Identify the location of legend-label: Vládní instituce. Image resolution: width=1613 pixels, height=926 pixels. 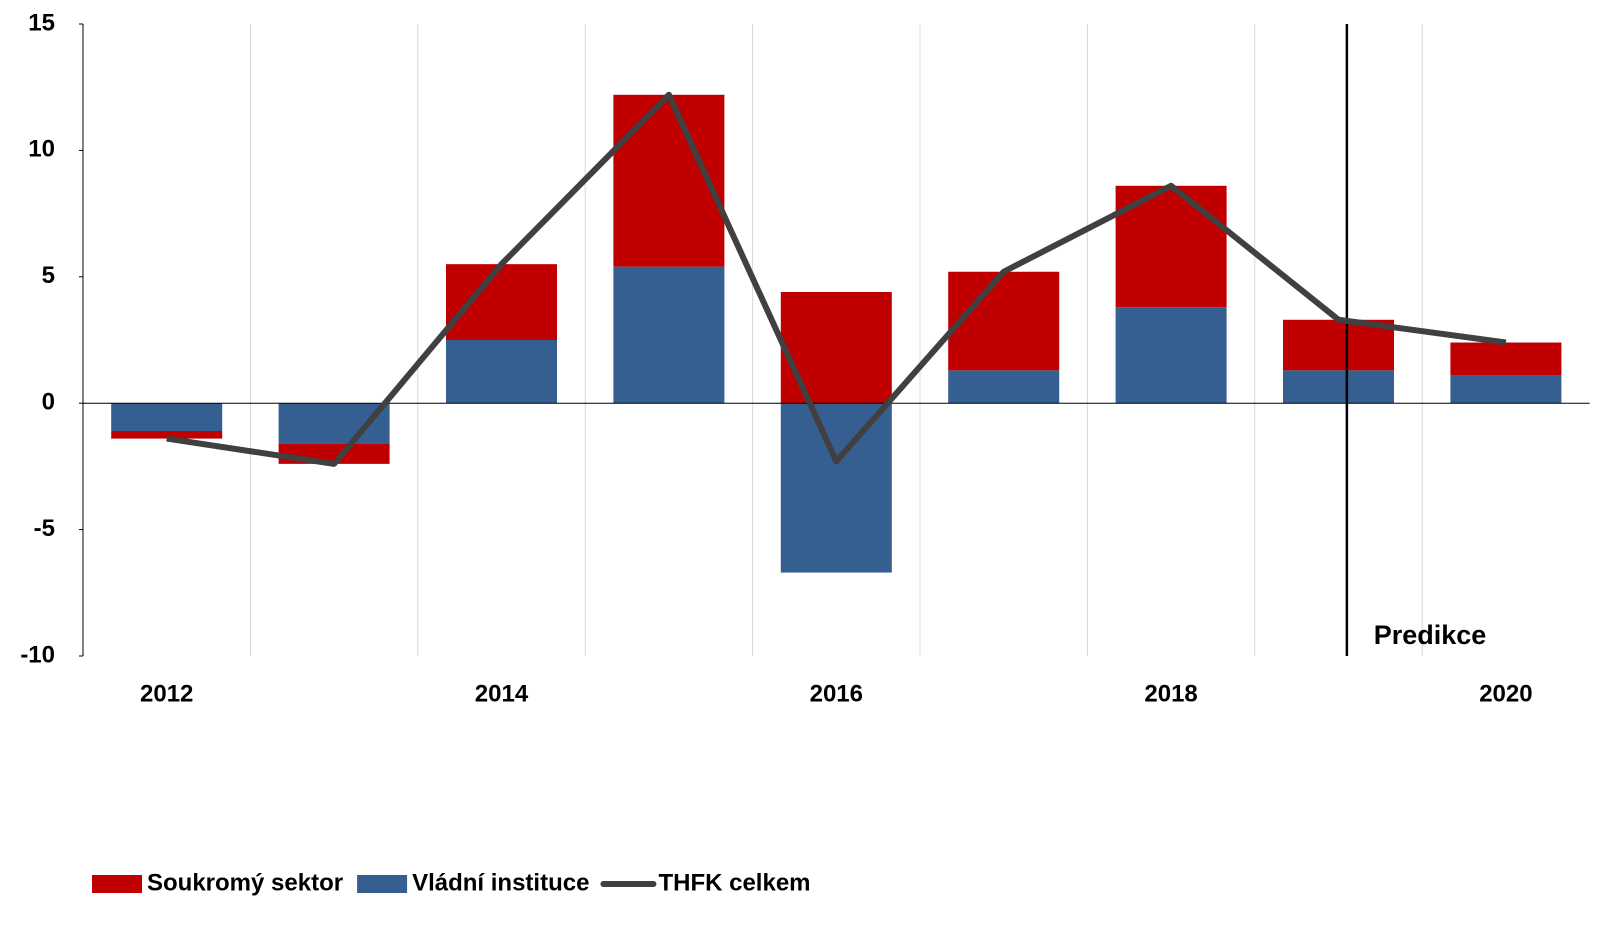
(500, 882).